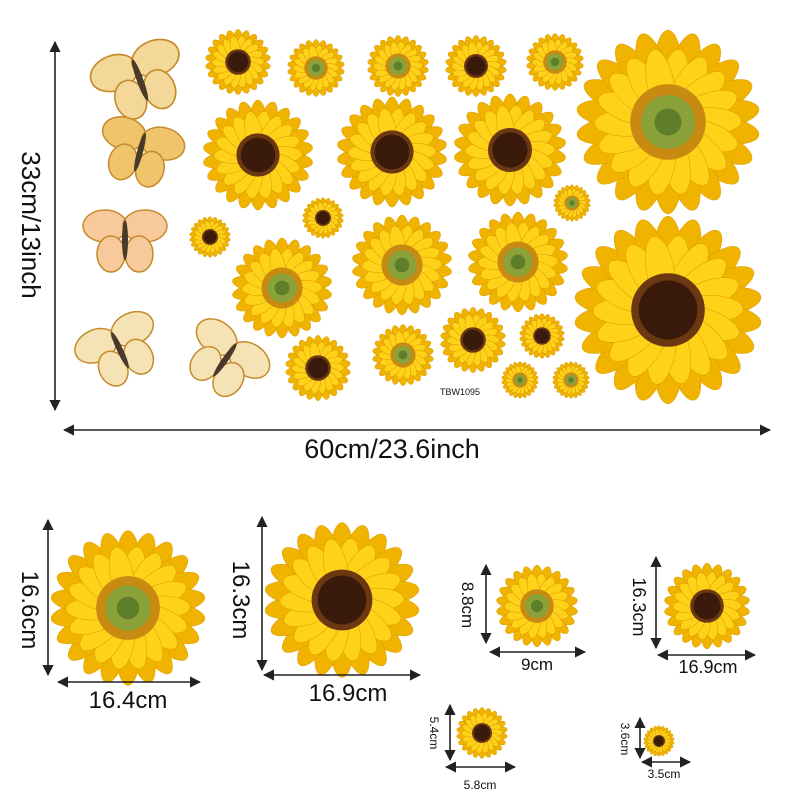  I want to click on size-height: 3.6cm, so click(625, 739).